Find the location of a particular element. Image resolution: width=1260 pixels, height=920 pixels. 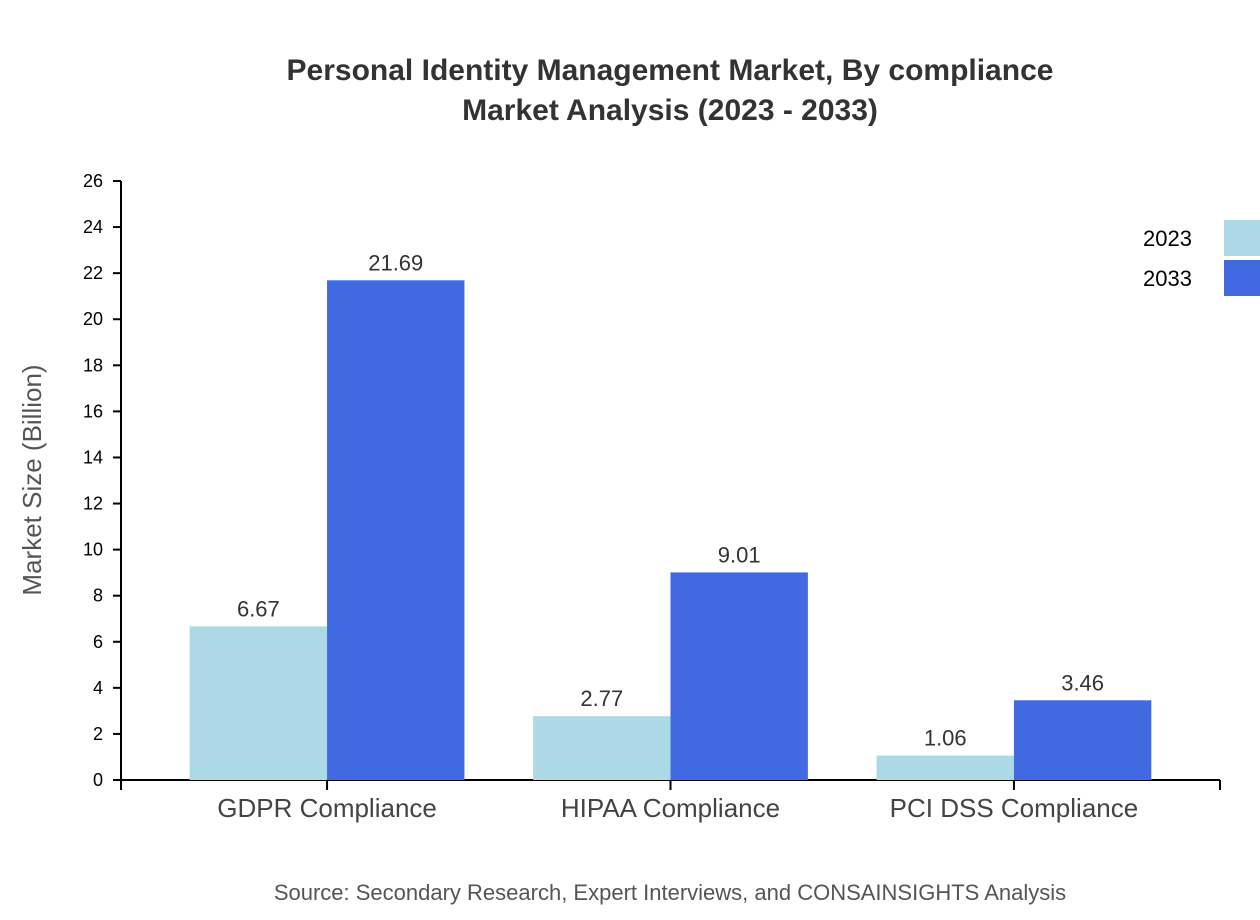

y-axis-label: Market Size (Billion) is located at coordinates (32, 479).